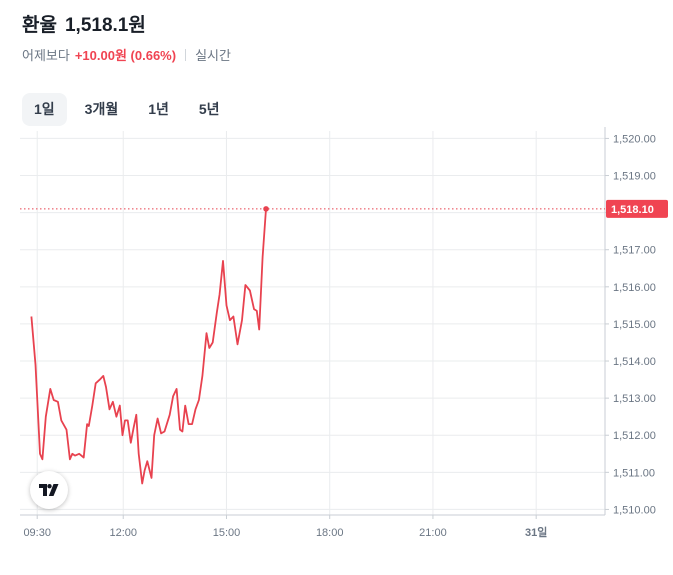 This screenshot has height=575, width=673. Describe the element at coordinates (634, 325) in the screenshot. I see `y-tick-label: 1,515.00` at that location.